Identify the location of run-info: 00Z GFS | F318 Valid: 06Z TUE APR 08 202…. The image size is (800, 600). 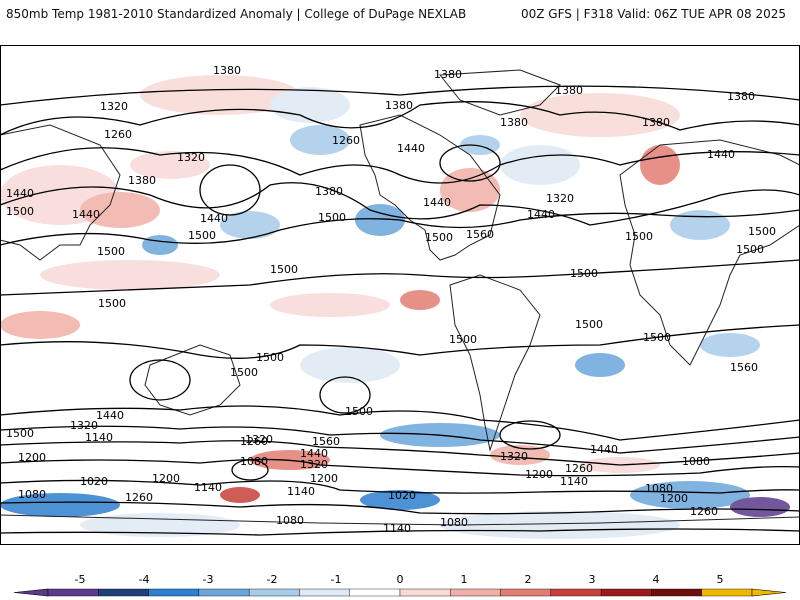
(653, 14).